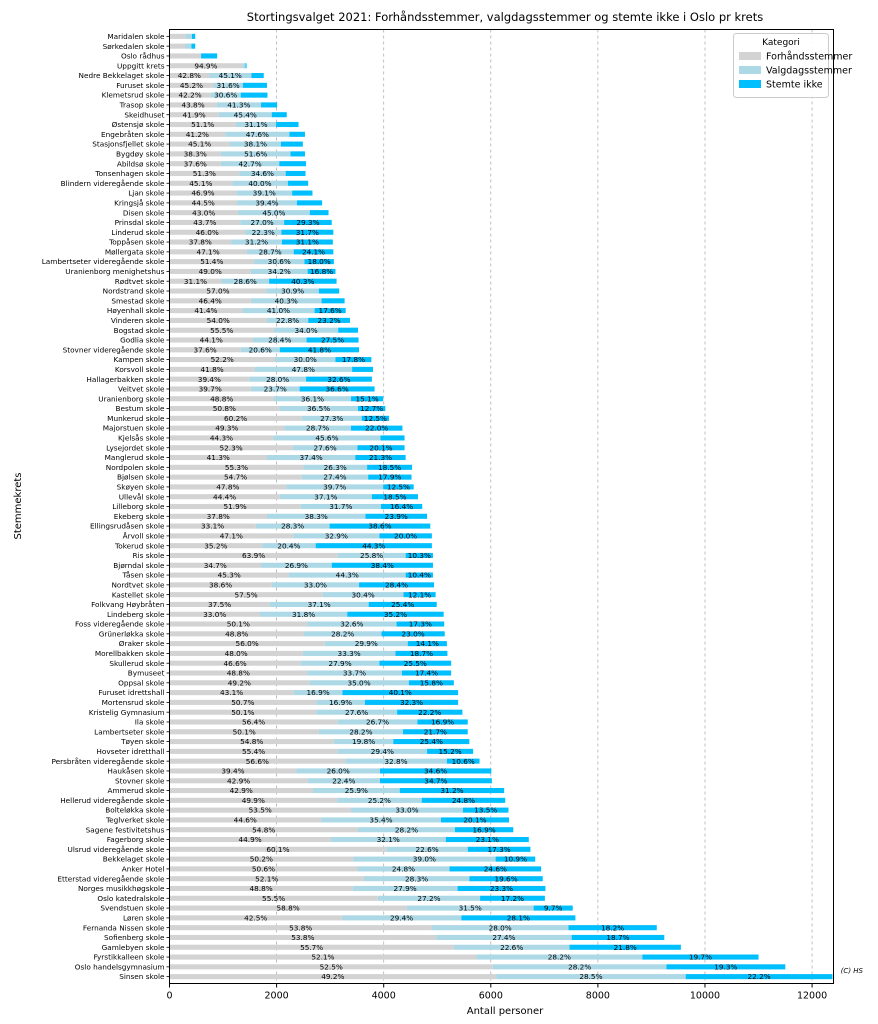 The height and width of the screenshot is (1024, 878). I want to click on percentage-label: 28.4%, so click(396, 584).